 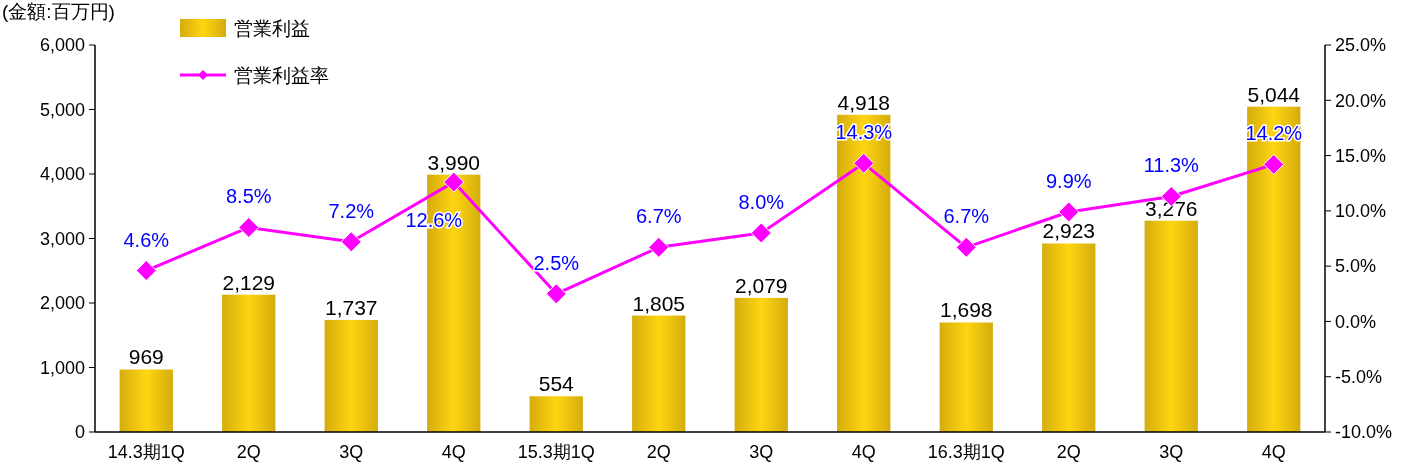 What do you see at coordinates (62, 367) in the screenshot?
I see `y-tick-label: 1,000` at bounding box center [62, 367].